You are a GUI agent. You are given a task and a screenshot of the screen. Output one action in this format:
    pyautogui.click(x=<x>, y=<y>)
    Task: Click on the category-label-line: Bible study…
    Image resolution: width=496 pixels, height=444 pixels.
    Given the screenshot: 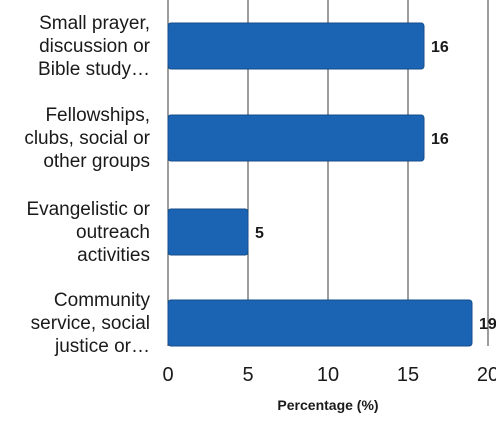 What is the action you would take?
    pyautogui.click(x=94, y=69)
    